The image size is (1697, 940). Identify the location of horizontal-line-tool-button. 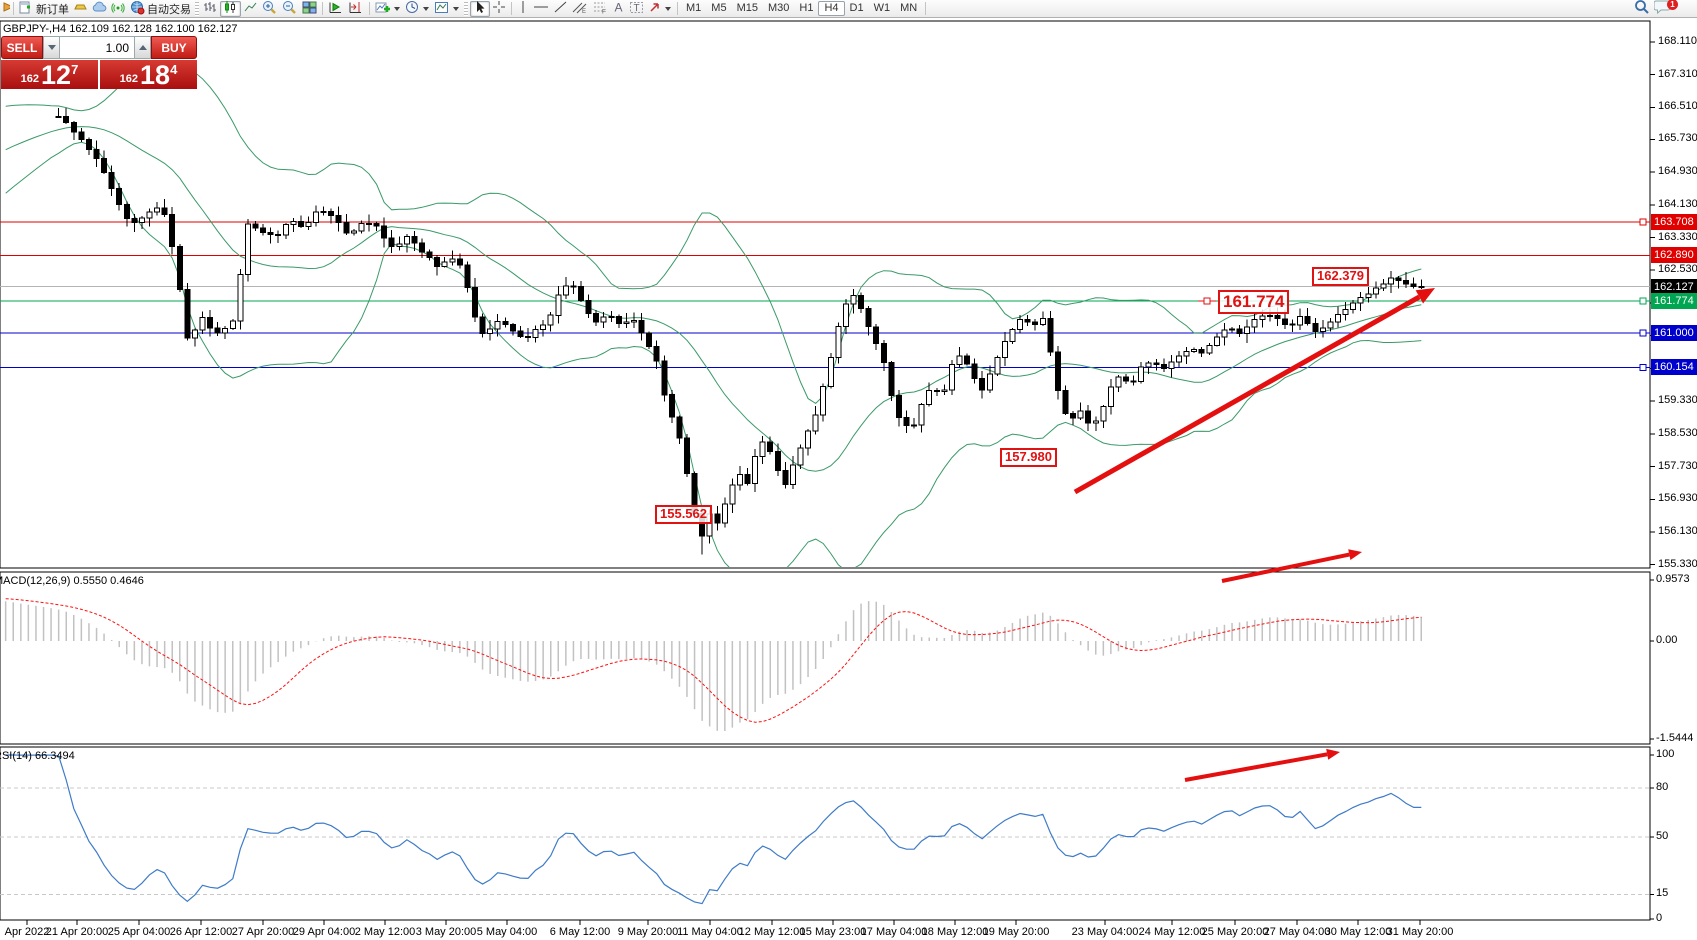
(541, 9).